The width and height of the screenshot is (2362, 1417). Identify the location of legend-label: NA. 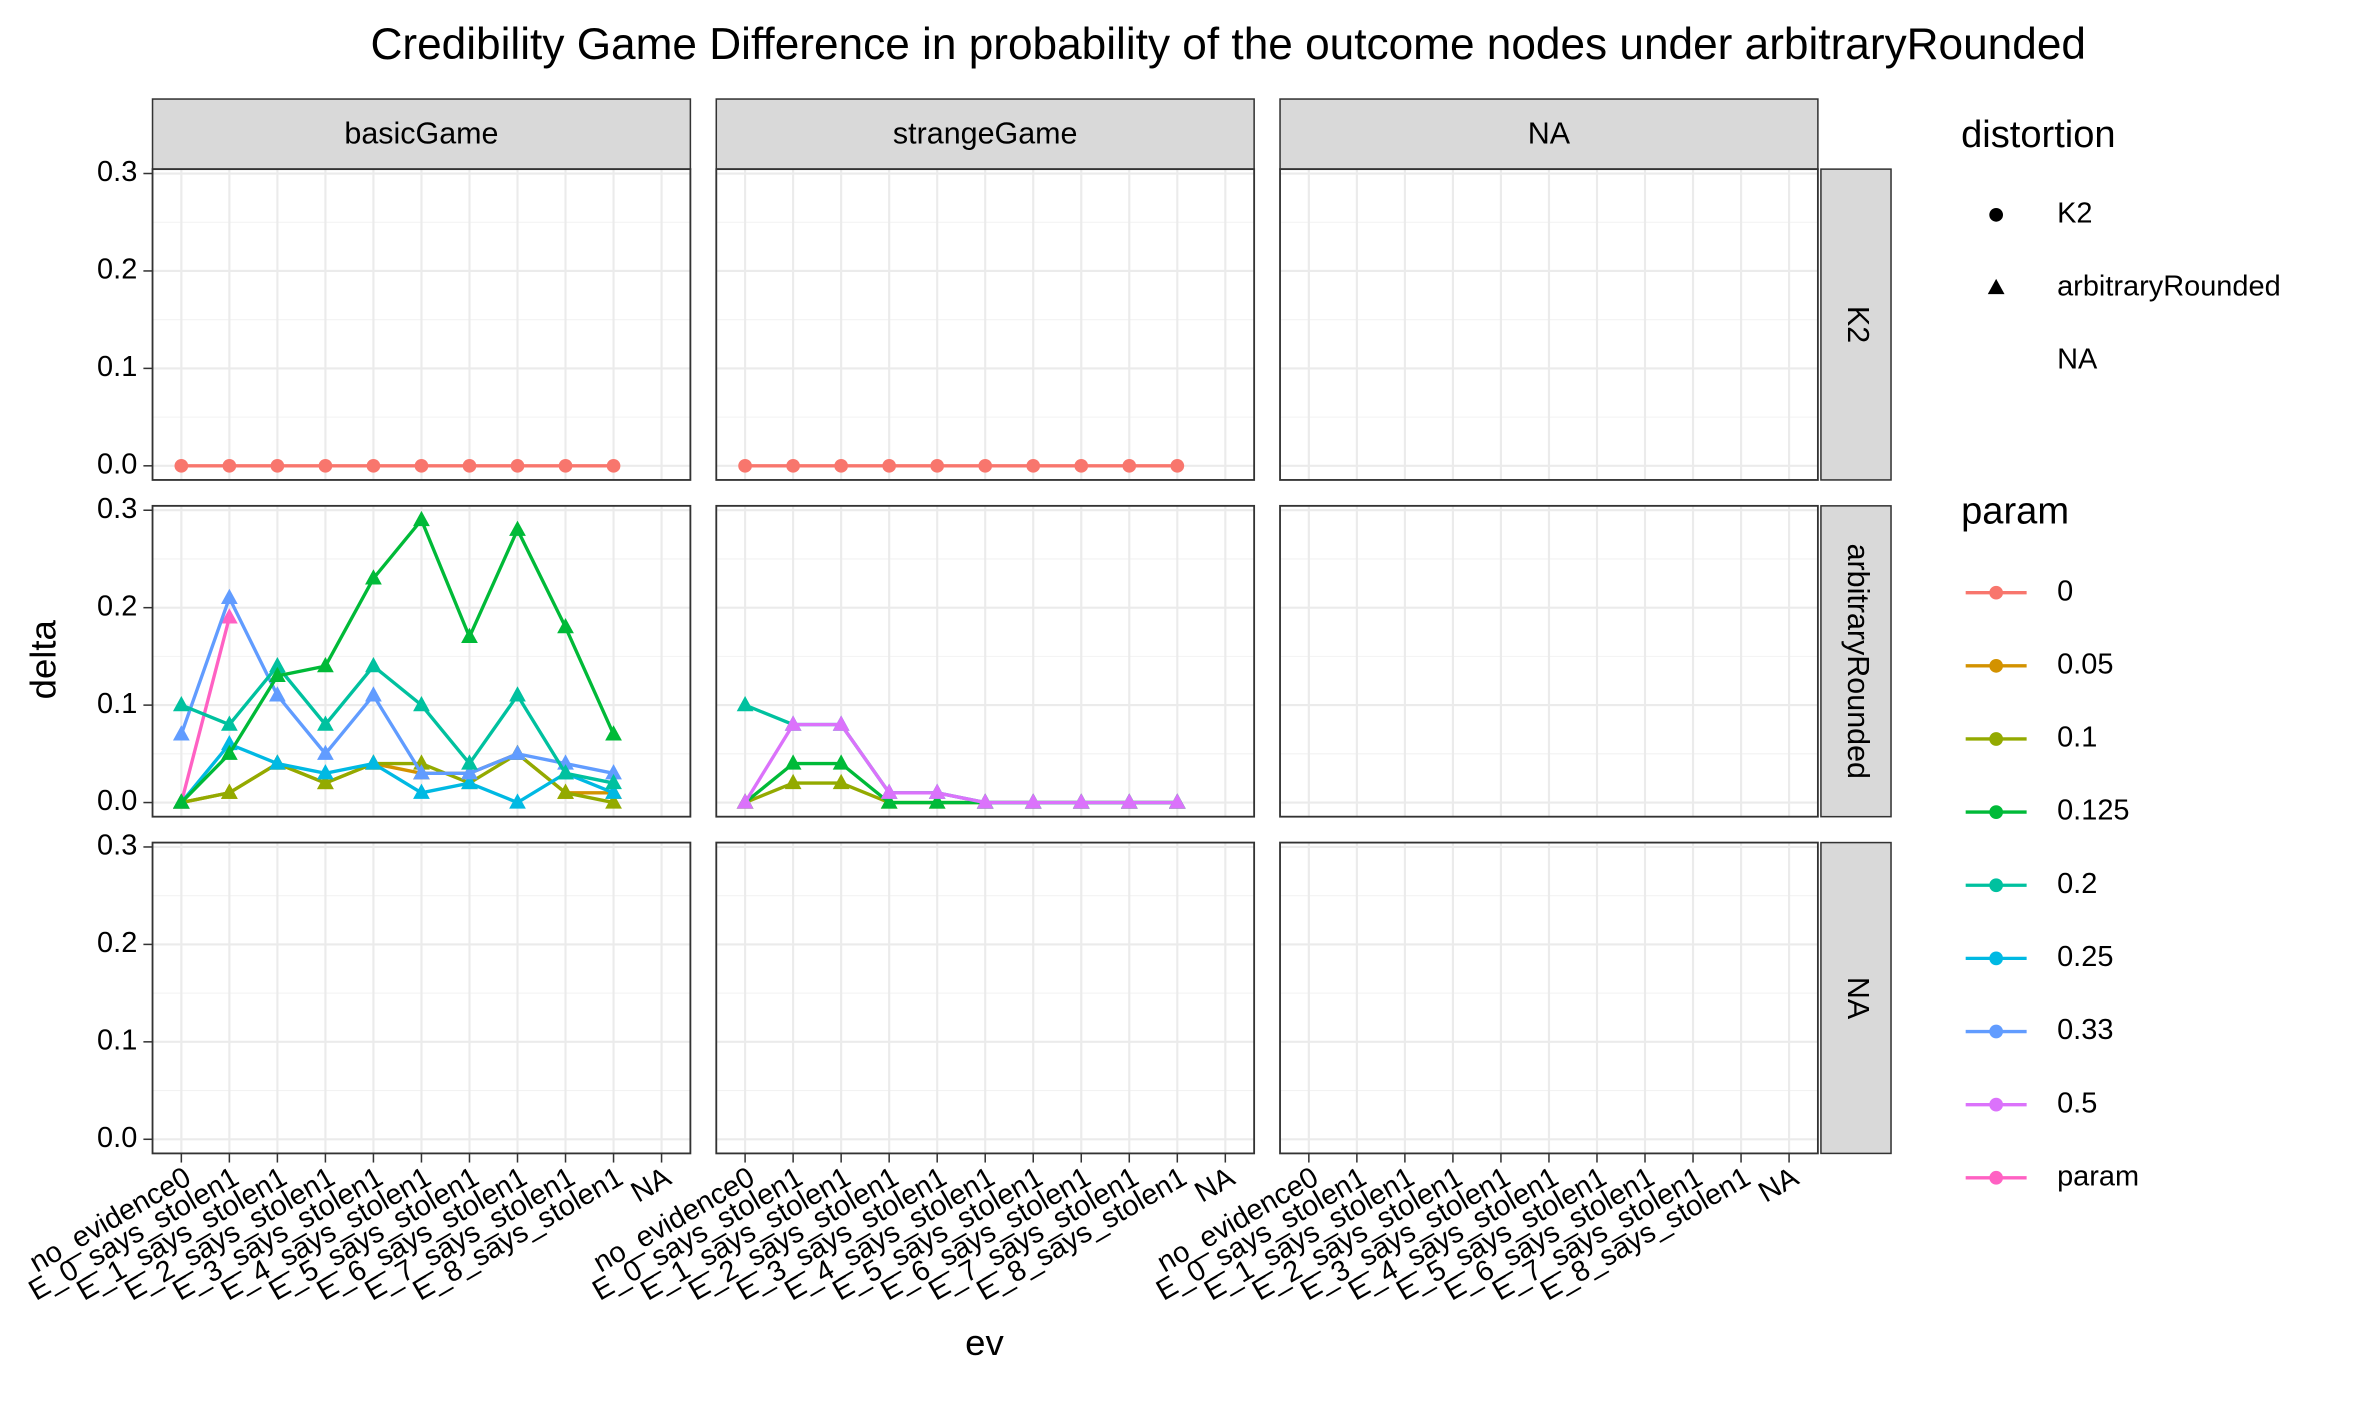
(2077, 360).